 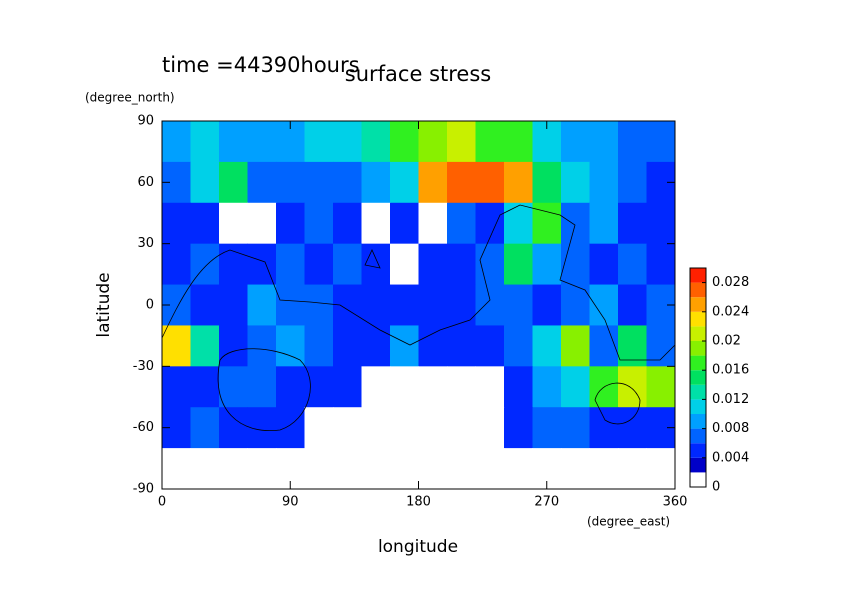 What do you see at coordinates (418, 74) in the screenshot?
I see `chart-title: surface stress` at bounding box center [418, 74].